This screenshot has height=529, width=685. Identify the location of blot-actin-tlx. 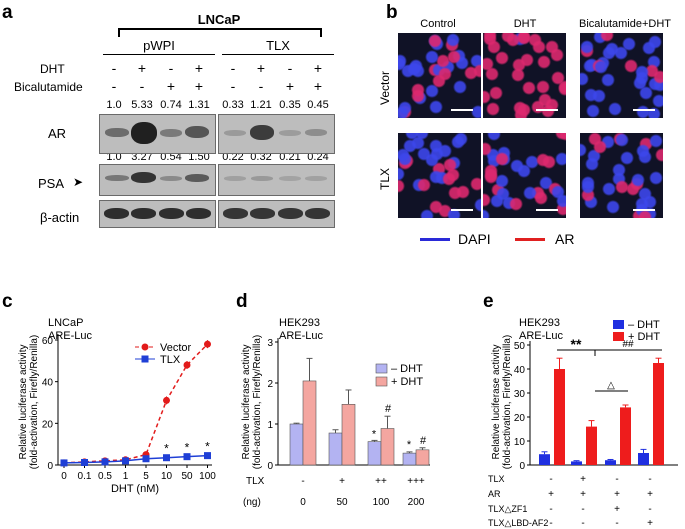
(276, 214).